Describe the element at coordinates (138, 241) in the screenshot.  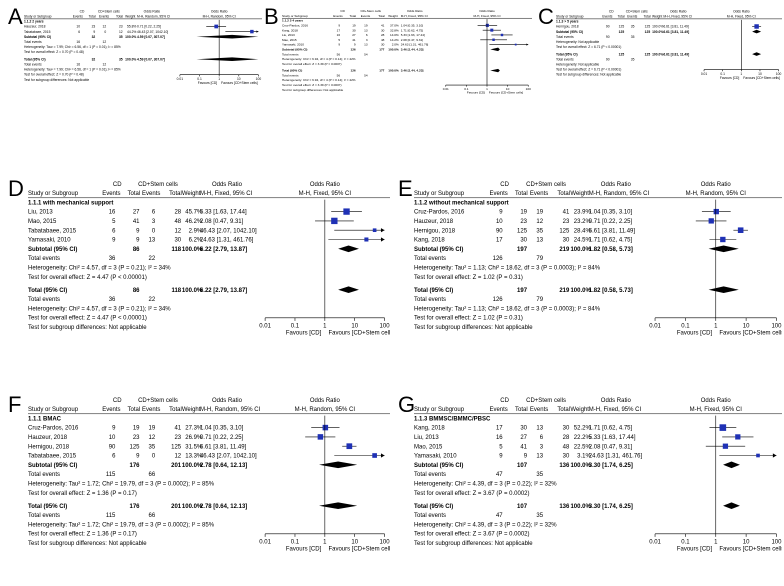
I see `study-row-4-cd-total: 9` at that location.